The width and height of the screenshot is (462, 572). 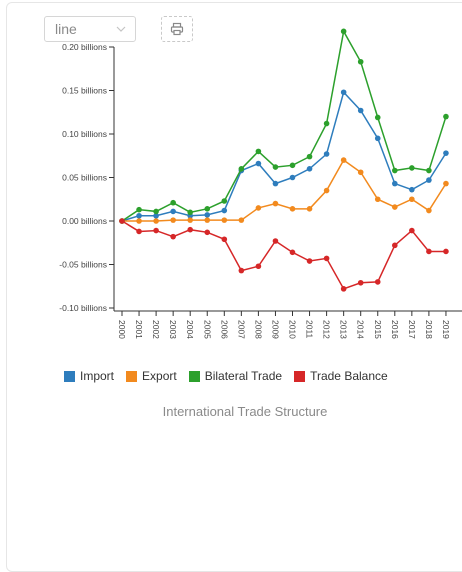 What do you see at coordinates (231, 411) in the screenshot?
I see `chart-caption: International Trade Structure` at bounding box center [231, 411].